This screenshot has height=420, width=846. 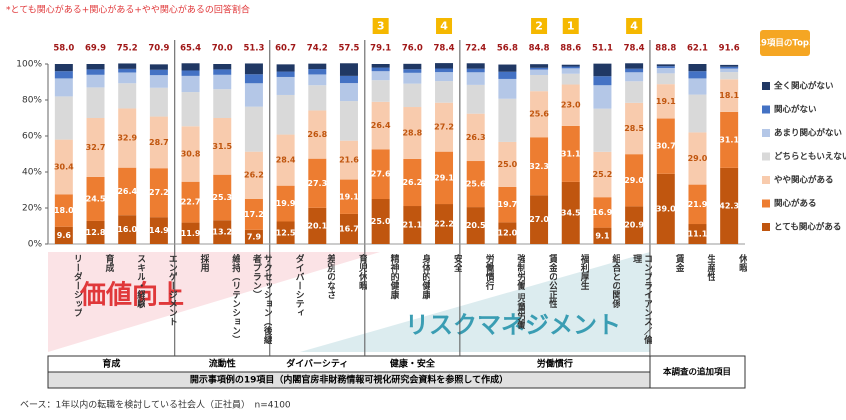 What do you see at coordinates (444, 177) in the screenshot?
I see `value-label: 29.1` at bounding box center [444, 177].